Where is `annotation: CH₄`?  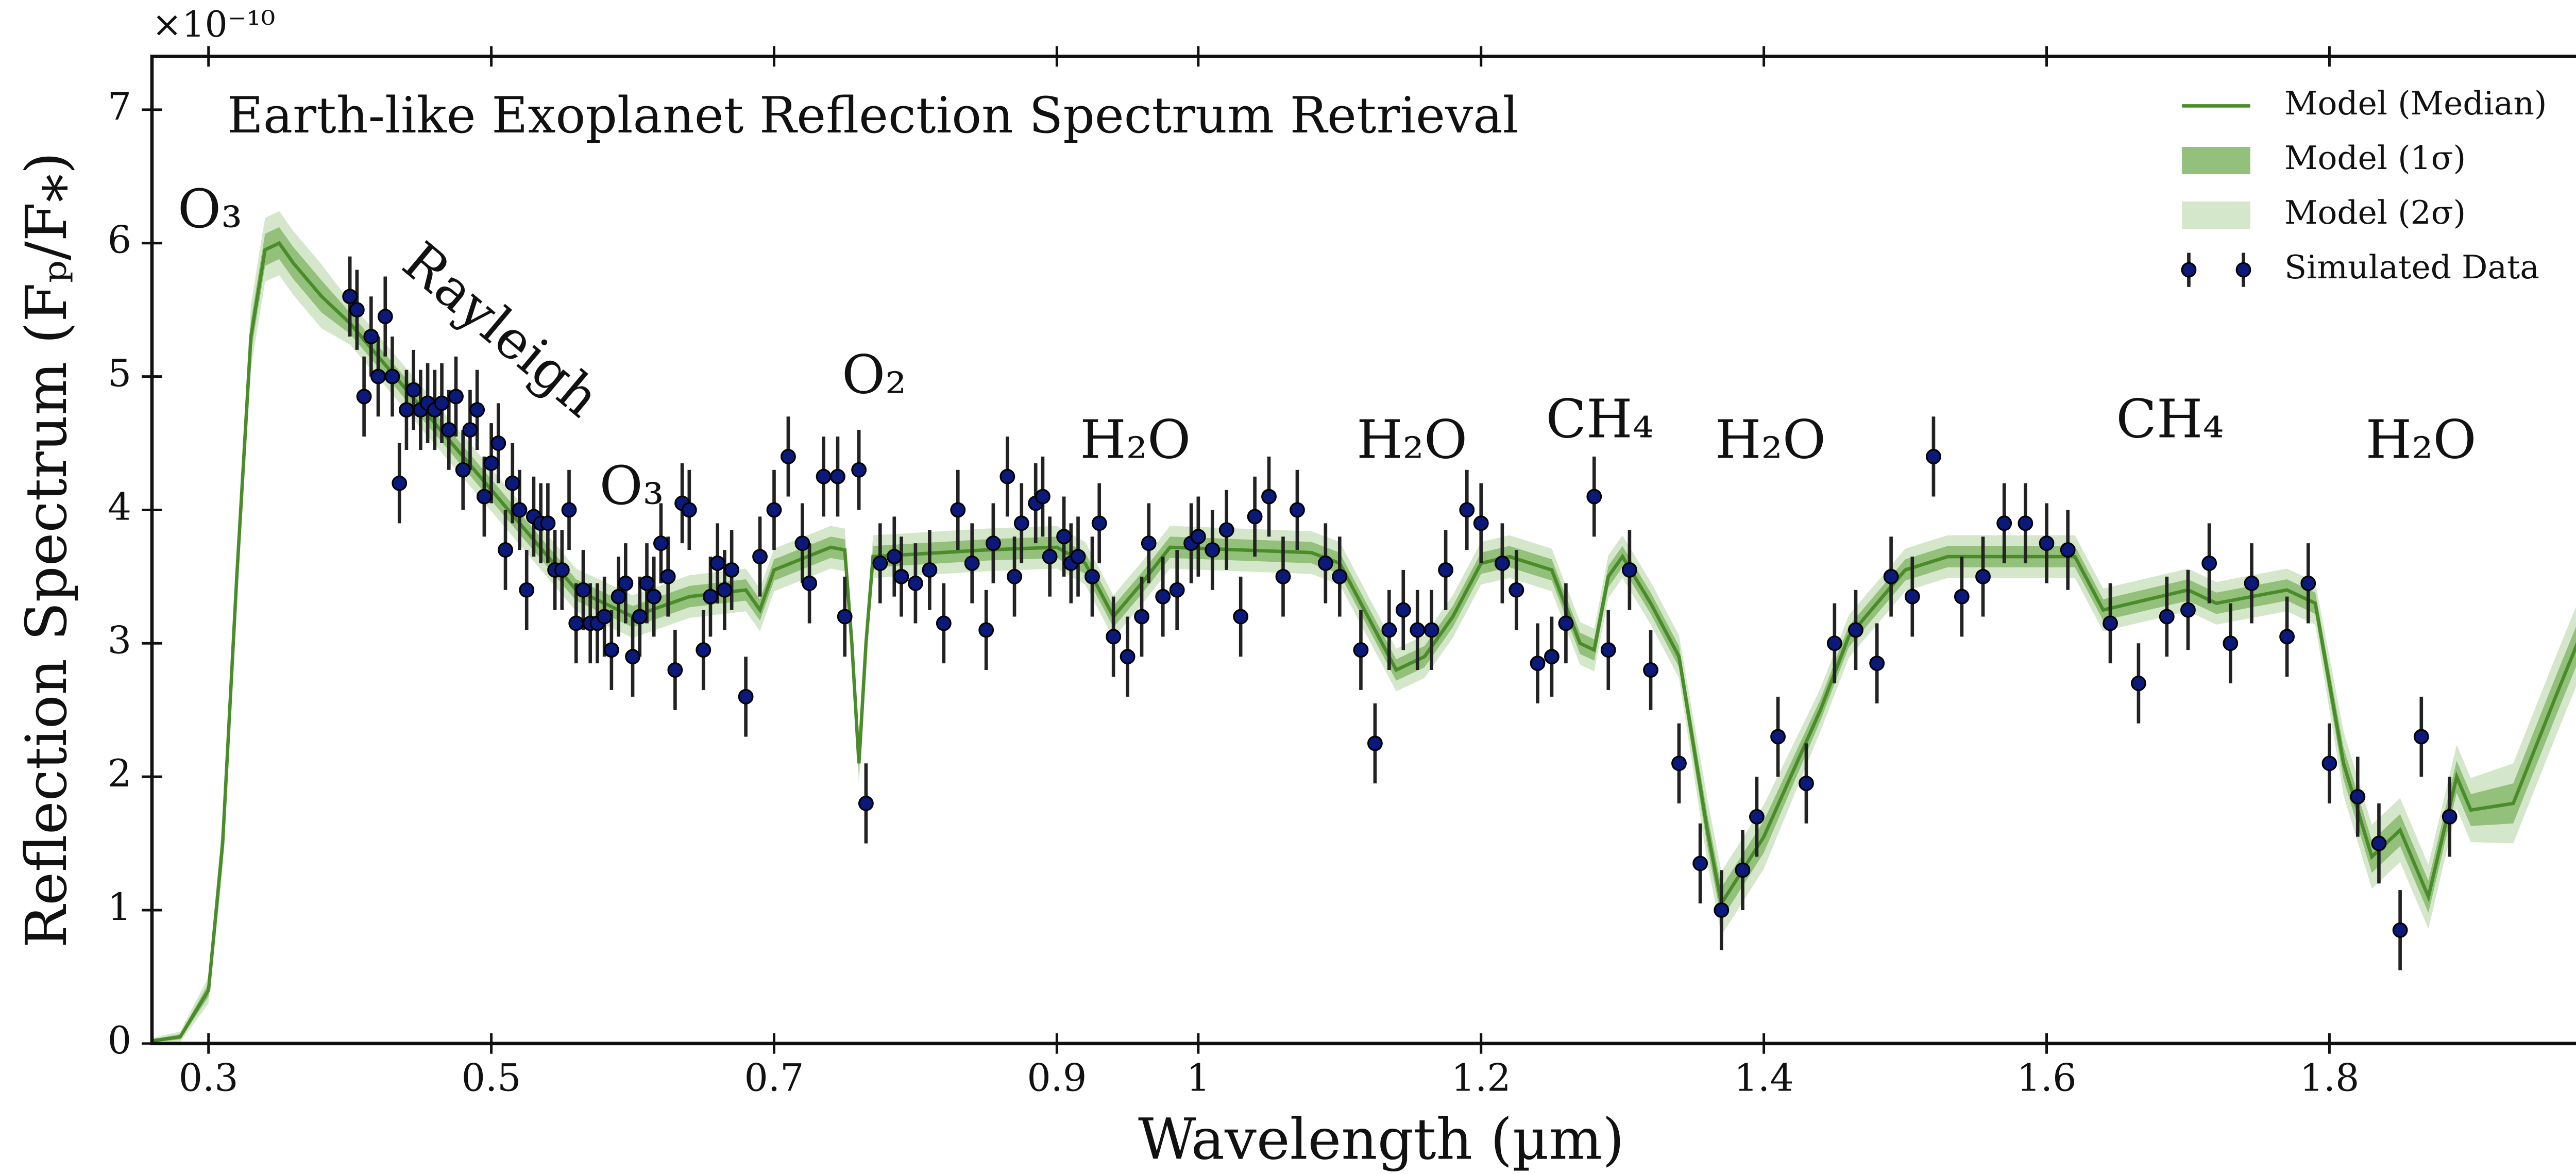
annotation: CH₄ is located at coordinates (1599, 419).